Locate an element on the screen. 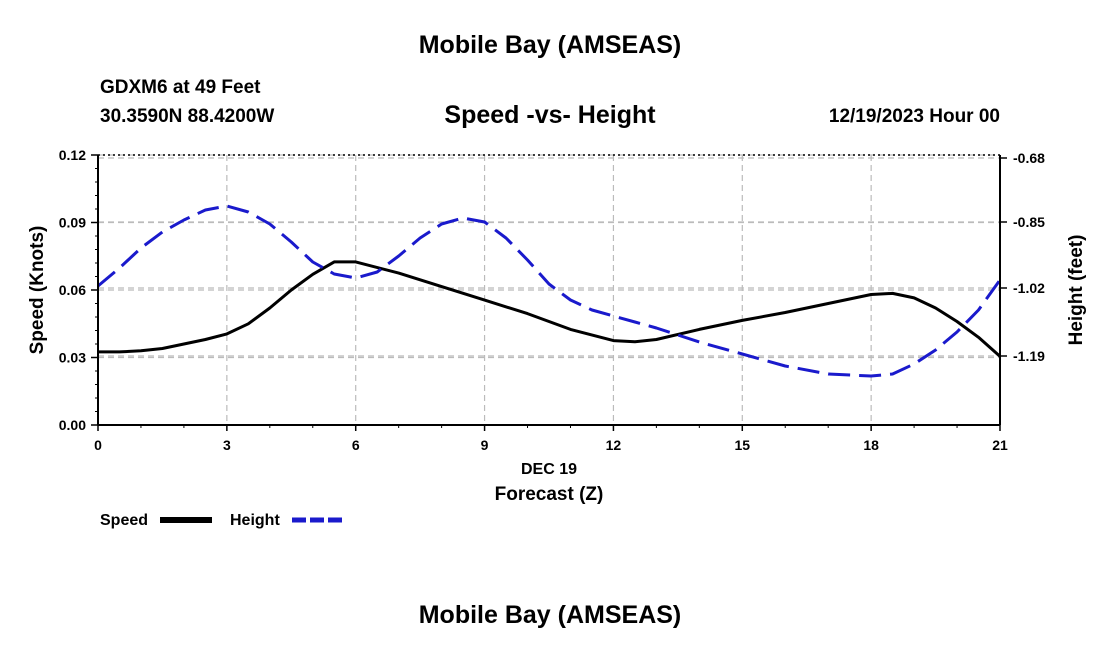 This screenshot has width=1100, height=650. x-tick-label-9: 9 is located at coordinates (485, 445).